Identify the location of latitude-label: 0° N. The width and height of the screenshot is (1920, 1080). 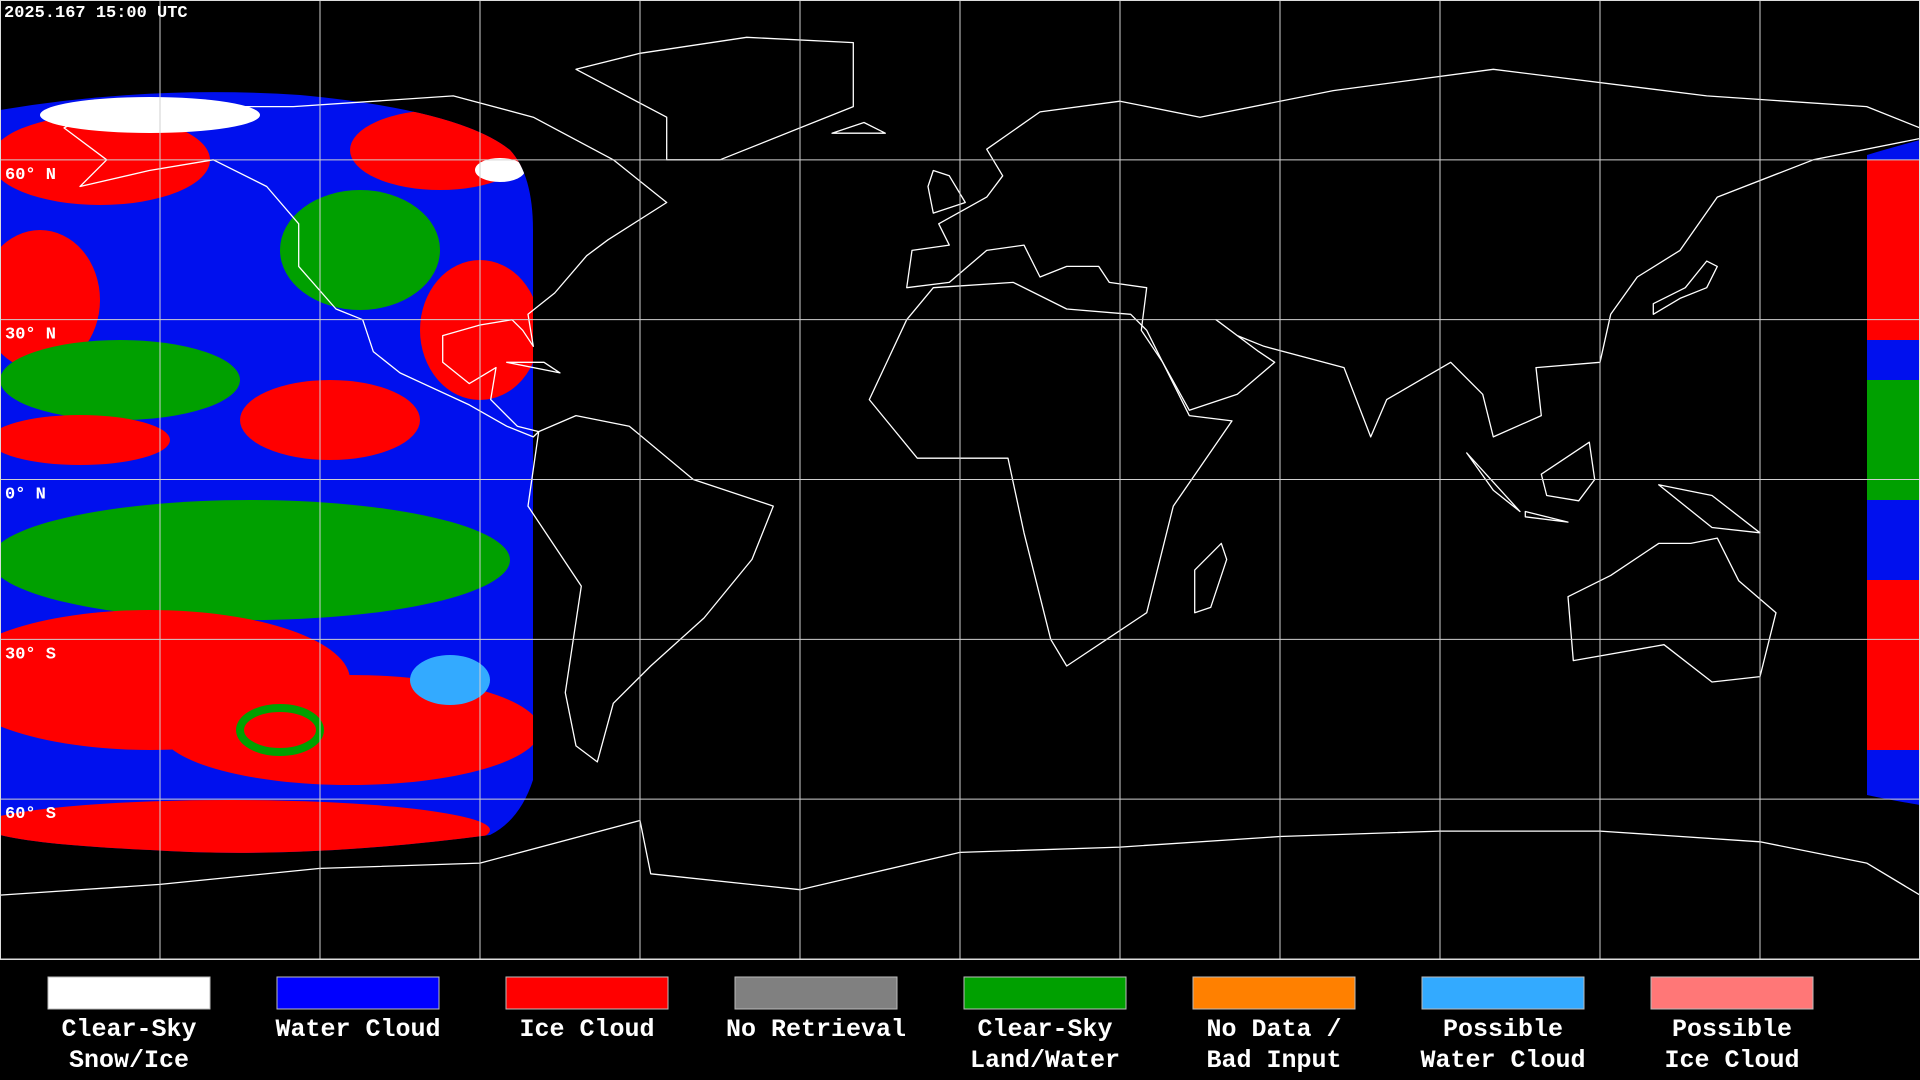
(25, 495).